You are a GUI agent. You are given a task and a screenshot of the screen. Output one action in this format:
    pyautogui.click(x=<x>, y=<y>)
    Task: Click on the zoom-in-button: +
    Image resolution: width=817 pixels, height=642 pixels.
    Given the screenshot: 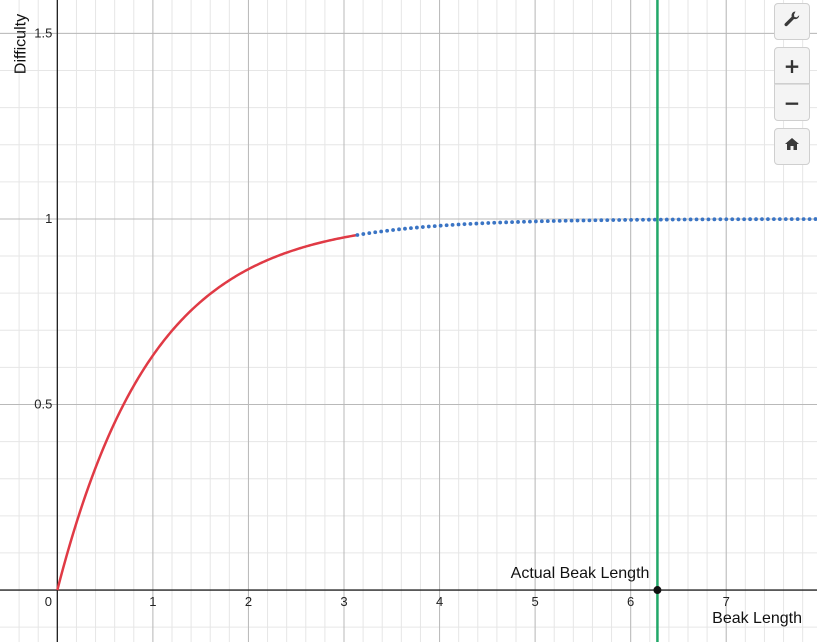 What is the action you would take?
    pyautogui.click(x=792, y=65)
    